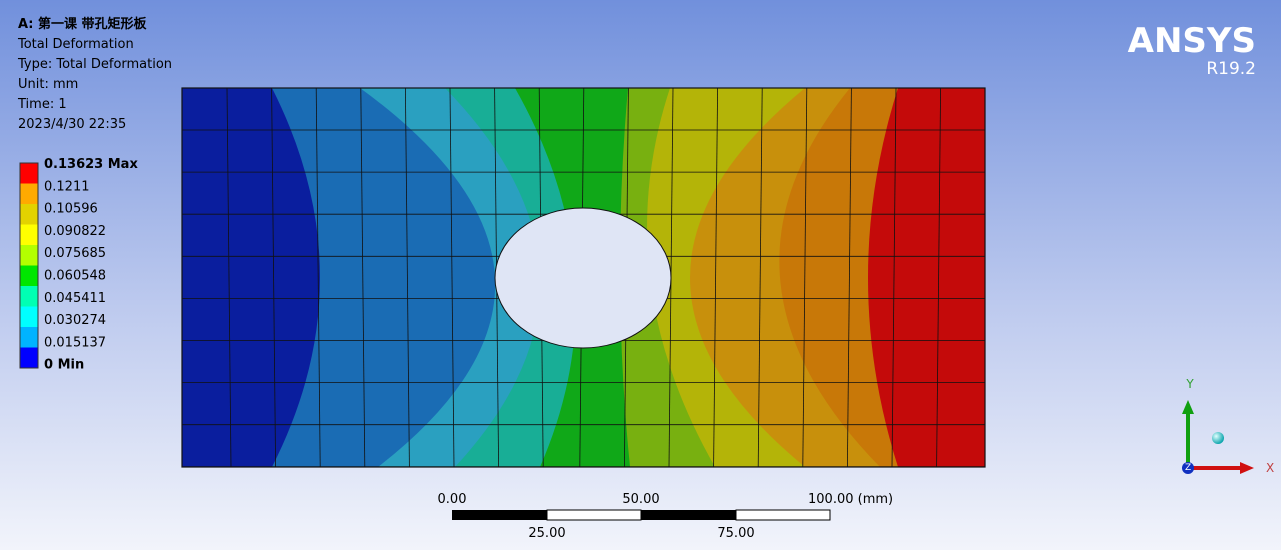 The height and width of the screenshot is (550, 1281). I want to click on legend-label: 0.10596, so click(71, 209).